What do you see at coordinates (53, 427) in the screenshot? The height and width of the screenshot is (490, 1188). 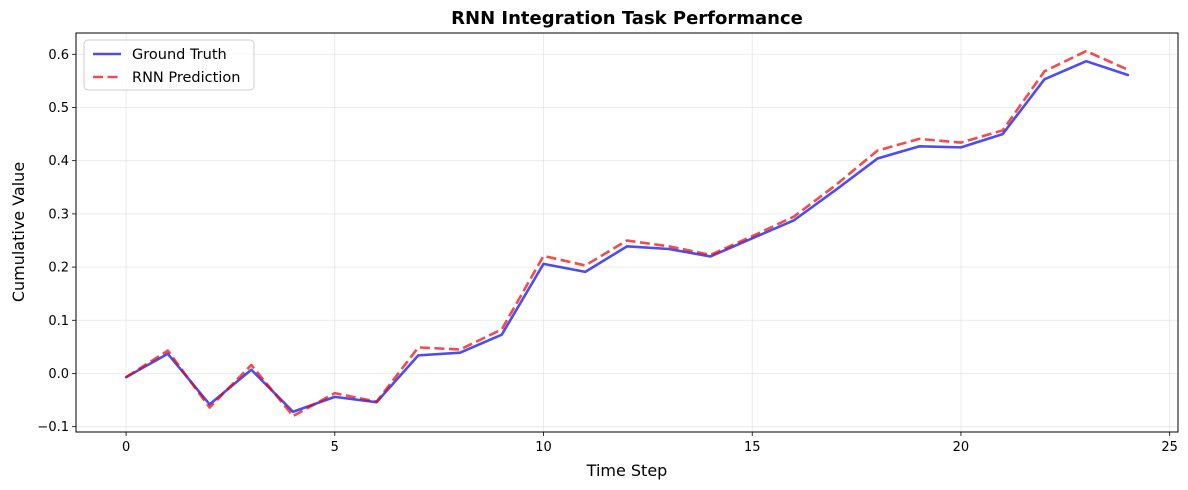 I see `y-tick-label: −0.1` at bounding box center [53, 427].